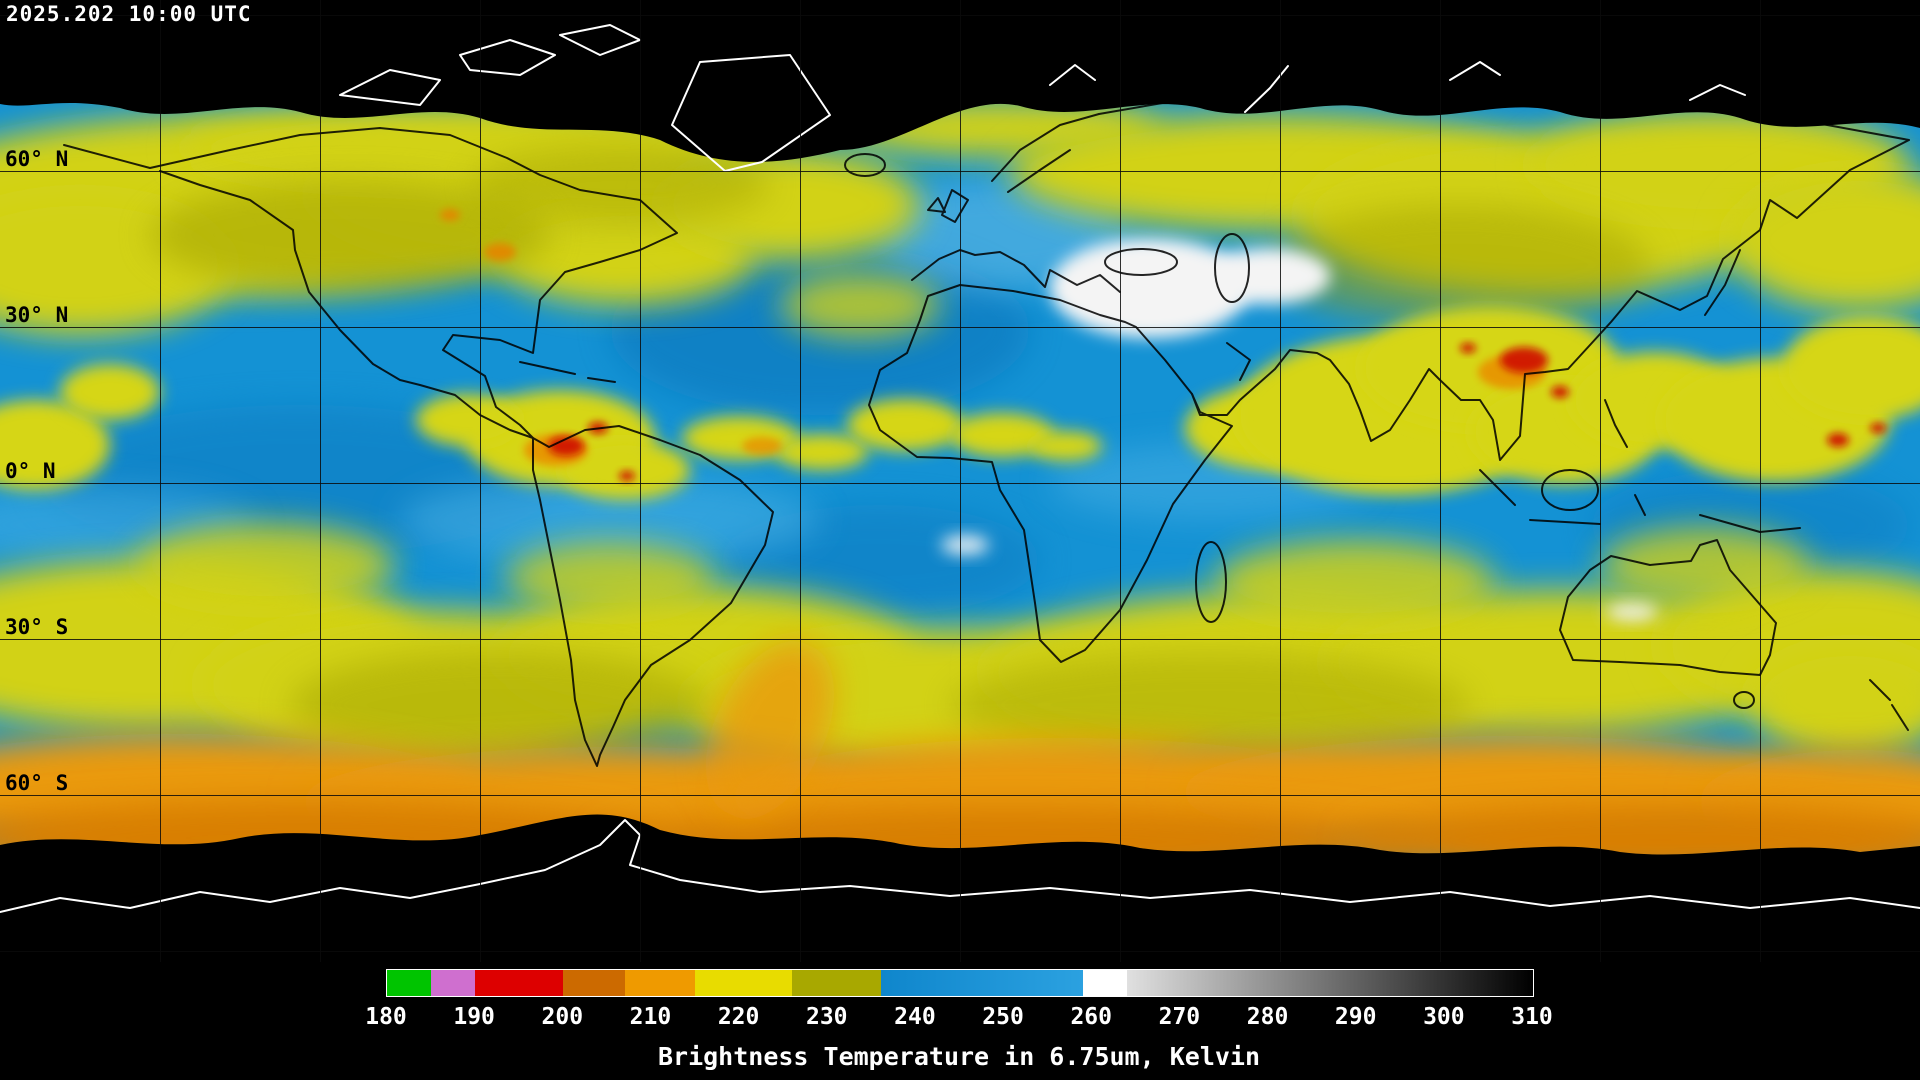 Image resolution: width=1920 pixels, height=1080 pixels. I want to click on coastline-south-america, so click(653, 596).